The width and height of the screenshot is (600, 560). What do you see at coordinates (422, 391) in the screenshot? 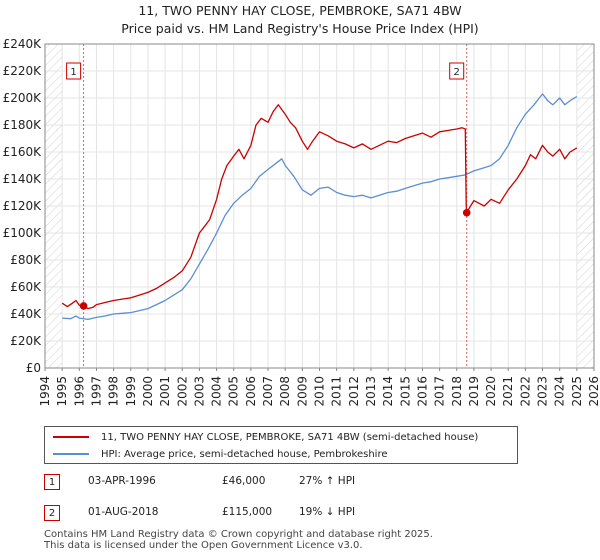
I see `x-tick-label: 2016` at bounding box center [422, 391].